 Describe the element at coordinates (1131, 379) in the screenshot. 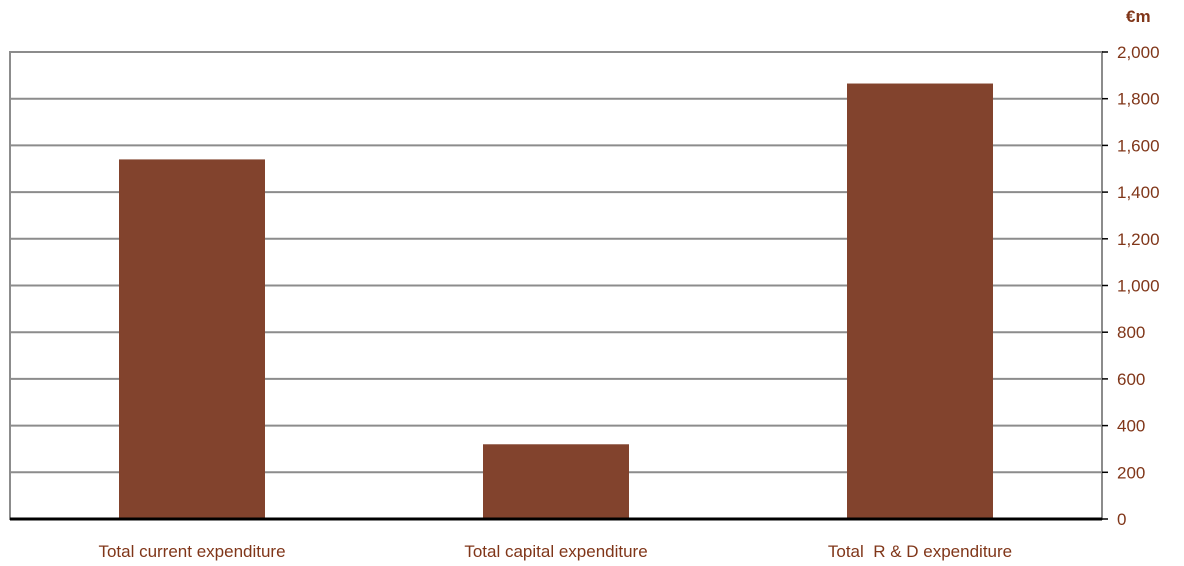

I see `y-tick-label: 600` at that location.